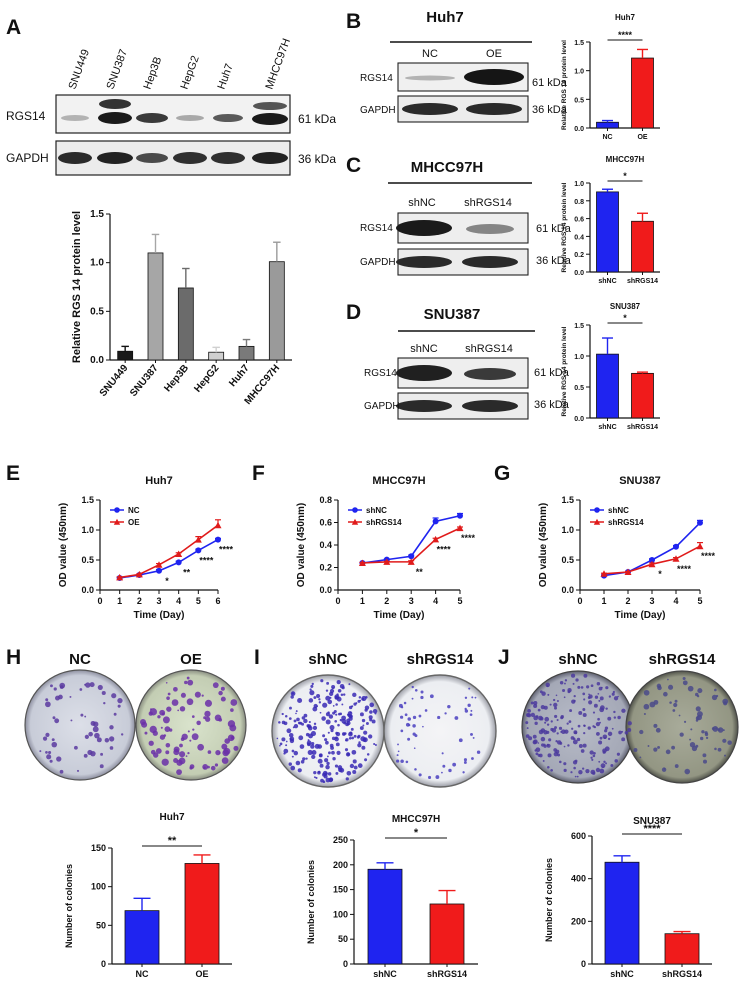  What do you see at coordinates (554, 261) in the screenshot?
I see `kda-36-label: 36 kDa` at bounding box center [554, 261].